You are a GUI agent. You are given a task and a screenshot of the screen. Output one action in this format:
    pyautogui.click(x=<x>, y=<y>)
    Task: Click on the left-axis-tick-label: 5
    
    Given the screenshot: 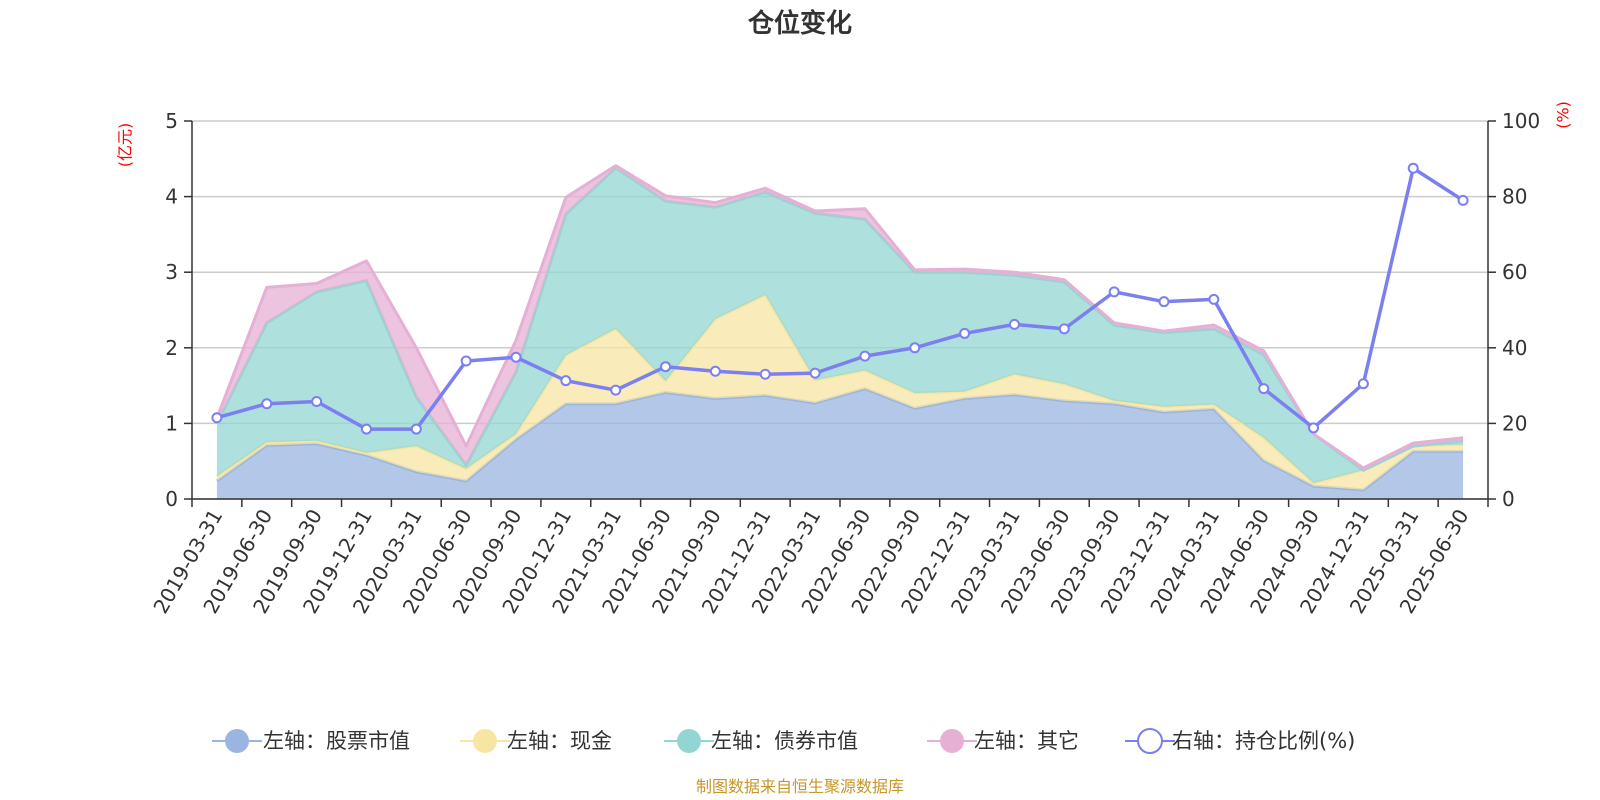 What is the action you would take?
    pyautogui.click(x=171, y=121)
    